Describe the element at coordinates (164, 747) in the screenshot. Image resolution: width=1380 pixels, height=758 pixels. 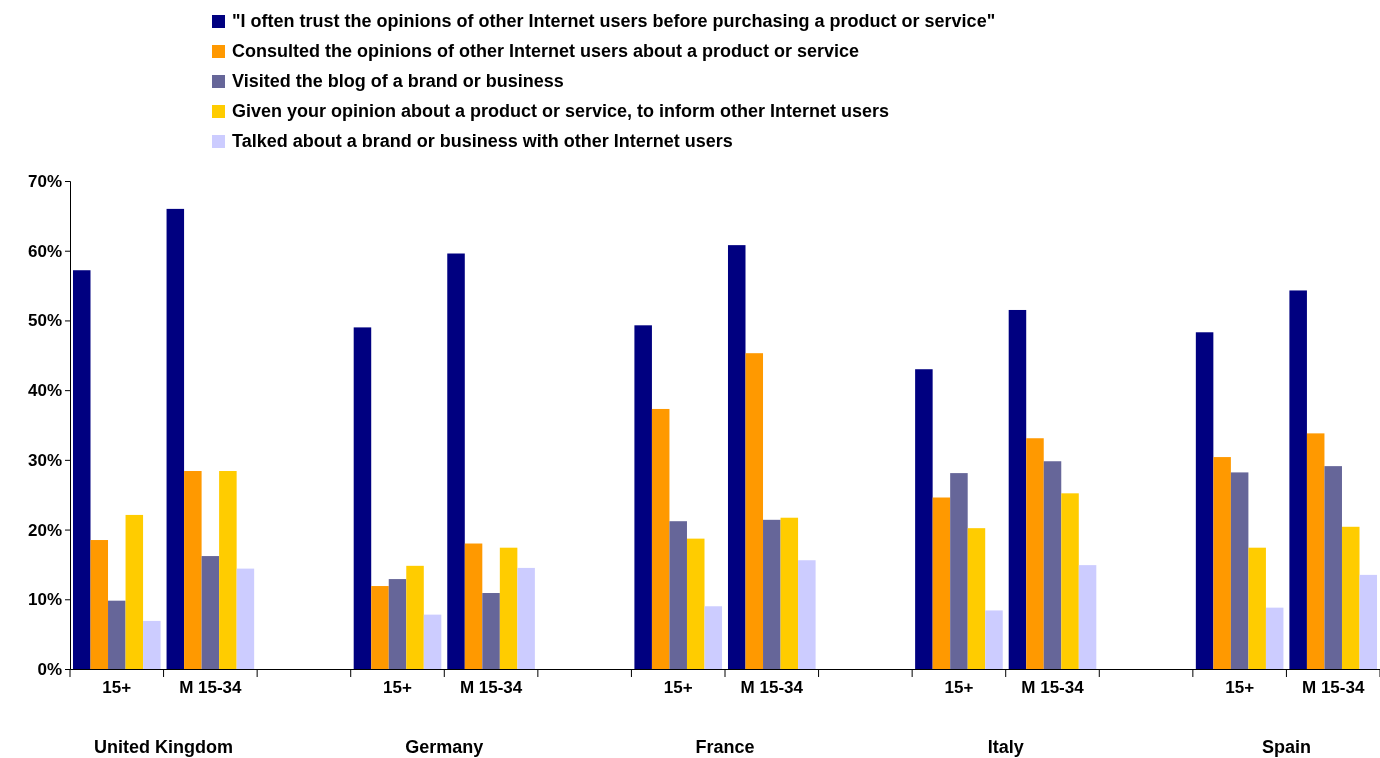
I see `text: United Kingdom` at that location.